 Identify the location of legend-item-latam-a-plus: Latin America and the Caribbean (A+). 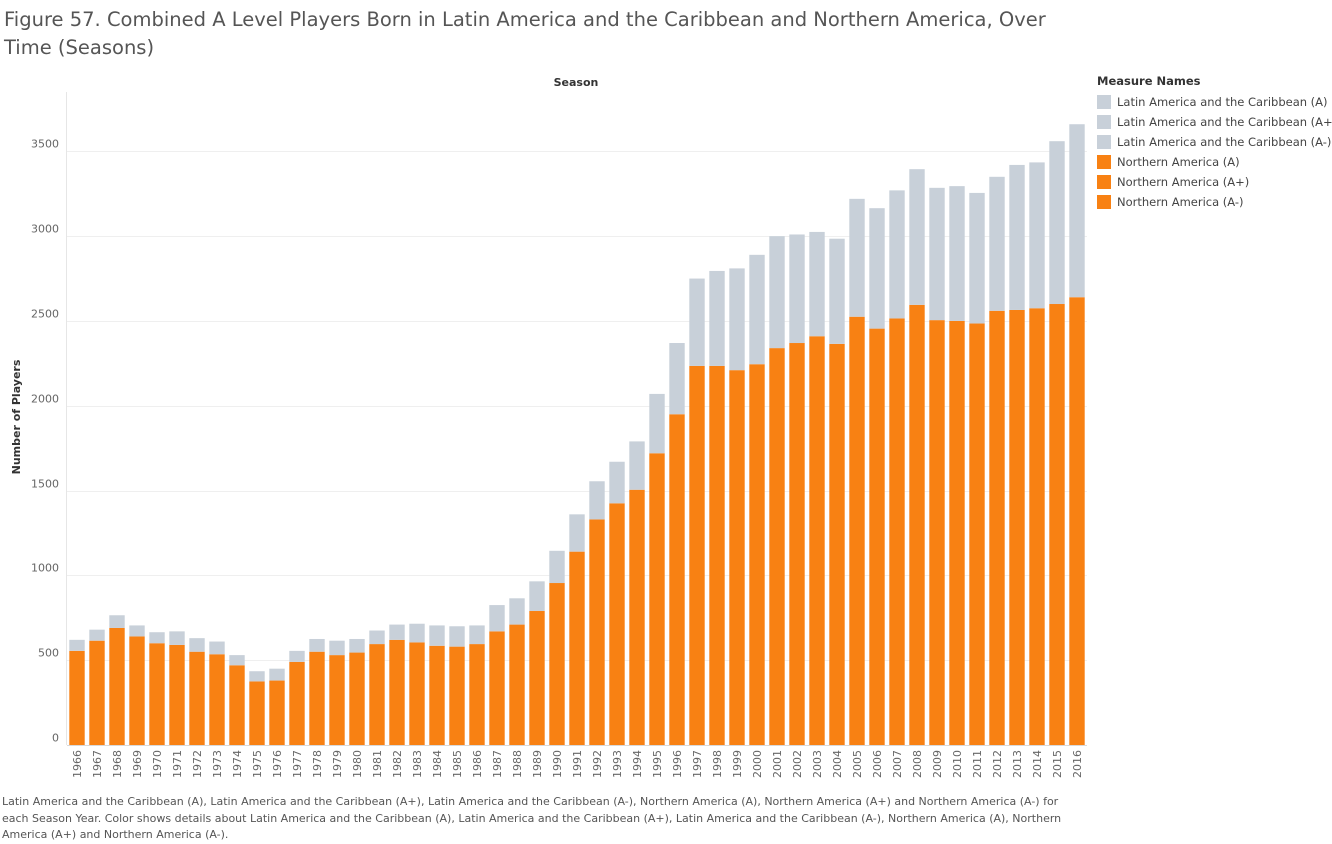
(1214, 122).